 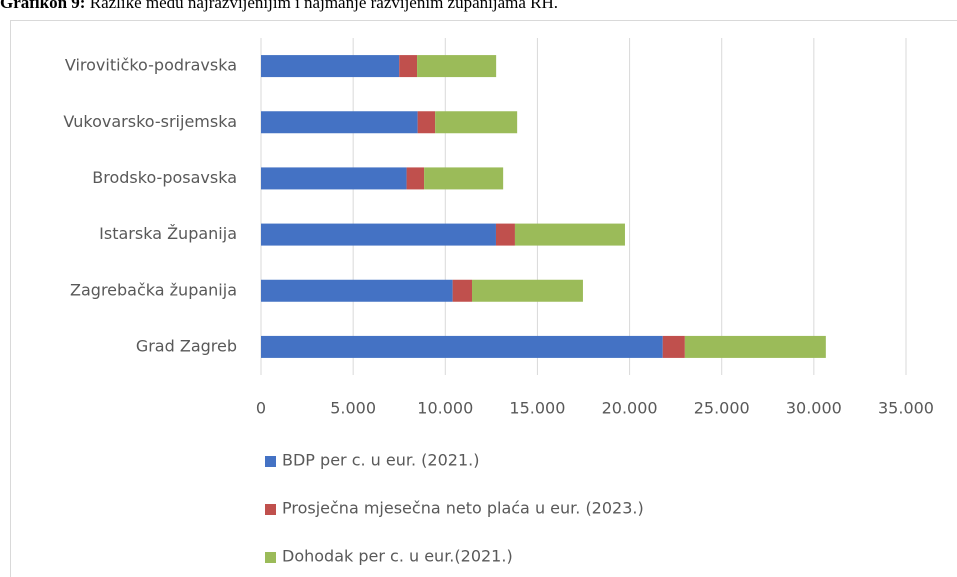 I want to click on x-tick-label: 20.000, so click(x=630, y=408).